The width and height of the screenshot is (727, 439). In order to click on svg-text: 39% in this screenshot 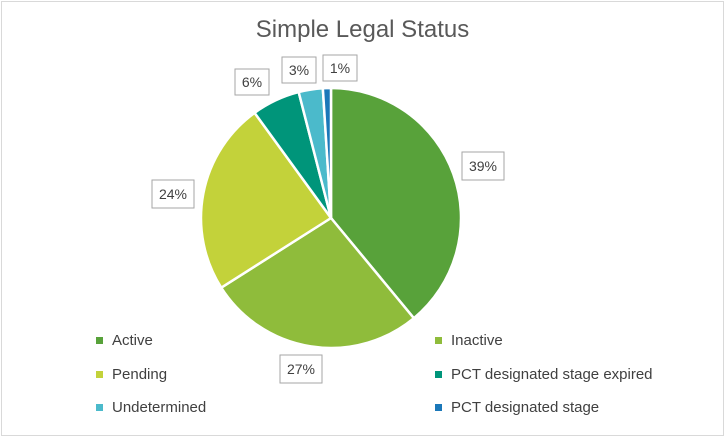, I will do `click(483, 166)`.